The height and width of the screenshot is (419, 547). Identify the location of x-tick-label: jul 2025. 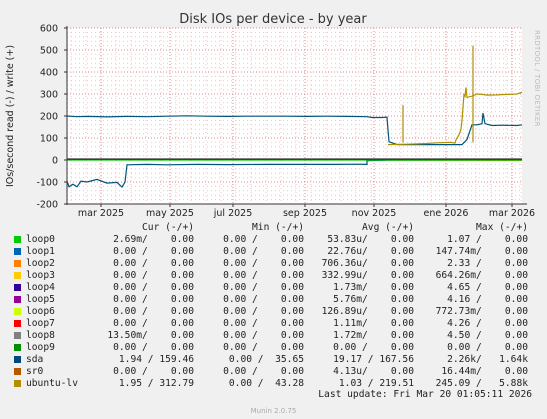
(233, 213).